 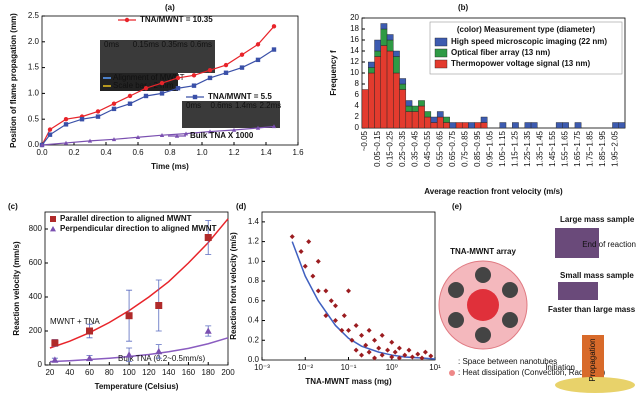 What do you see at coordinates (463, 7) in the screenshot?
I see `panel-label: (b)` at bounding box center [463, 7].